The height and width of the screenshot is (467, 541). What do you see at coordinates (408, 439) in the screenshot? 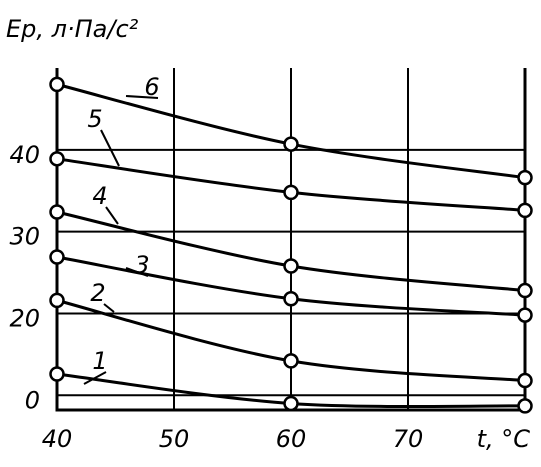
I see `x-tick-label: 70` at bounding box center [408, 439].